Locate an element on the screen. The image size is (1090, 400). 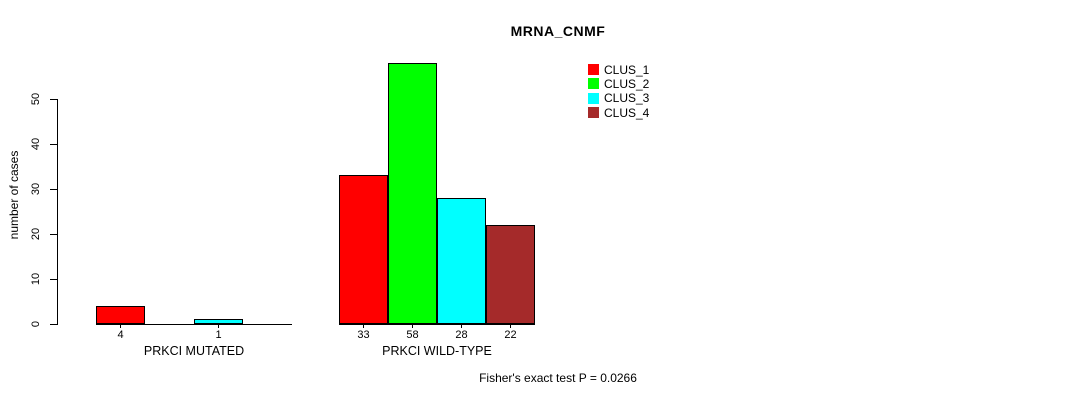
y-tick-label: 40 is located at coordinates (36, 144).